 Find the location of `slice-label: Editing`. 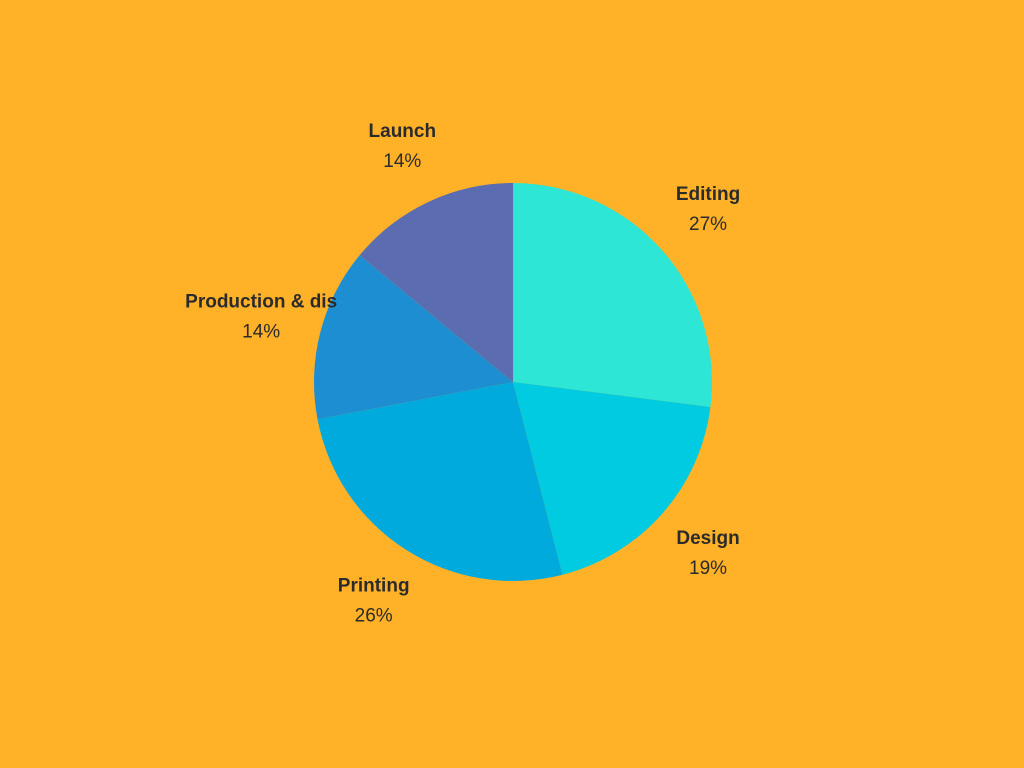

slice-label: Editing is located at coordinates (708, 194).